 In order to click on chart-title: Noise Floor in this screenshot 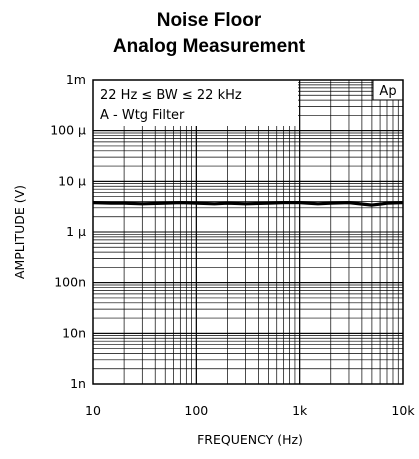, I will do `click(209, 20)`.